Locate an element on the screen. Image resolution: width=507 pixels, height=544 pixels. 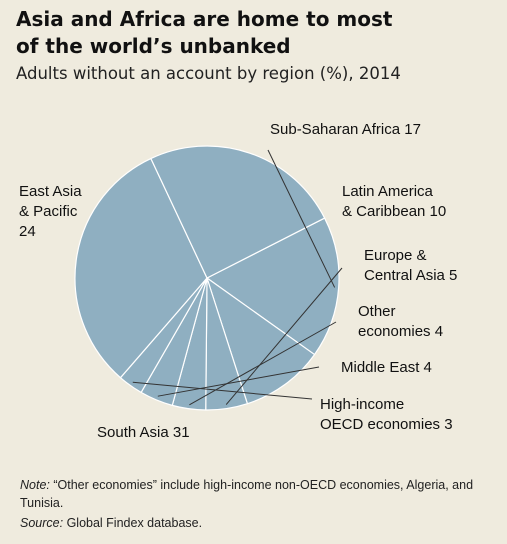
slice-label-line: & Pacific is located at coordinates (48, 211).